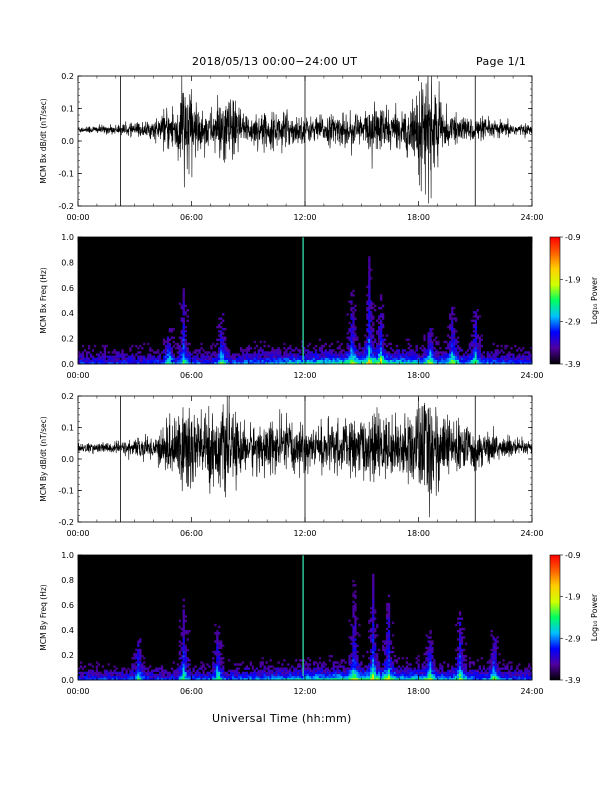  I want to click on x-tick-label: 18:00, so click(418, 691).